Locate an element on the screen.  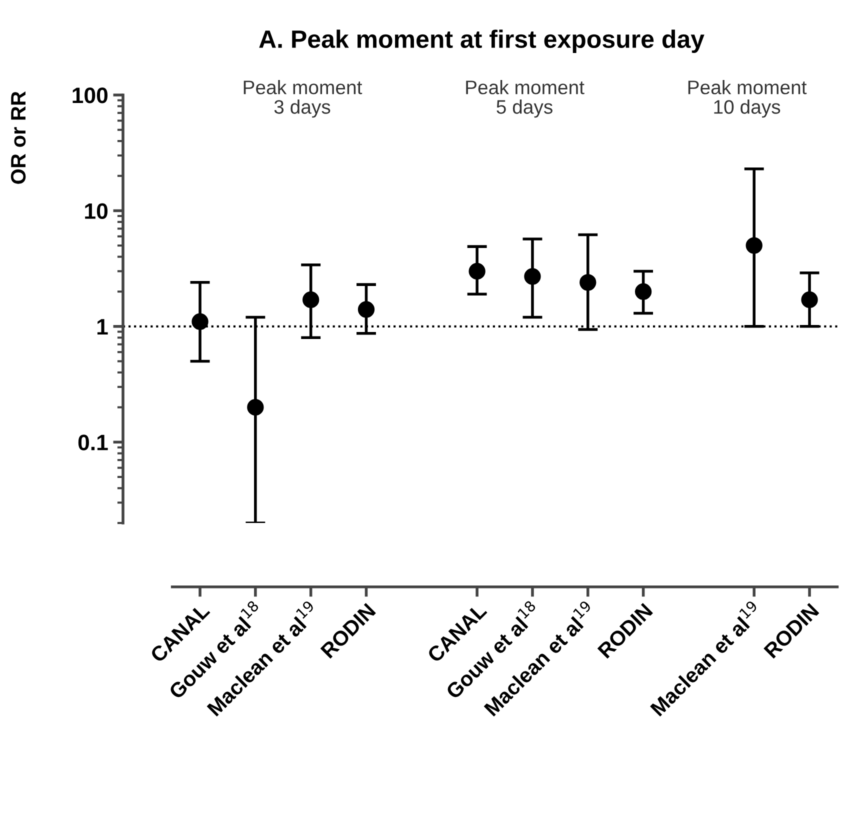
y-axis-title: OR or RR is located at coordinates (18, 137).